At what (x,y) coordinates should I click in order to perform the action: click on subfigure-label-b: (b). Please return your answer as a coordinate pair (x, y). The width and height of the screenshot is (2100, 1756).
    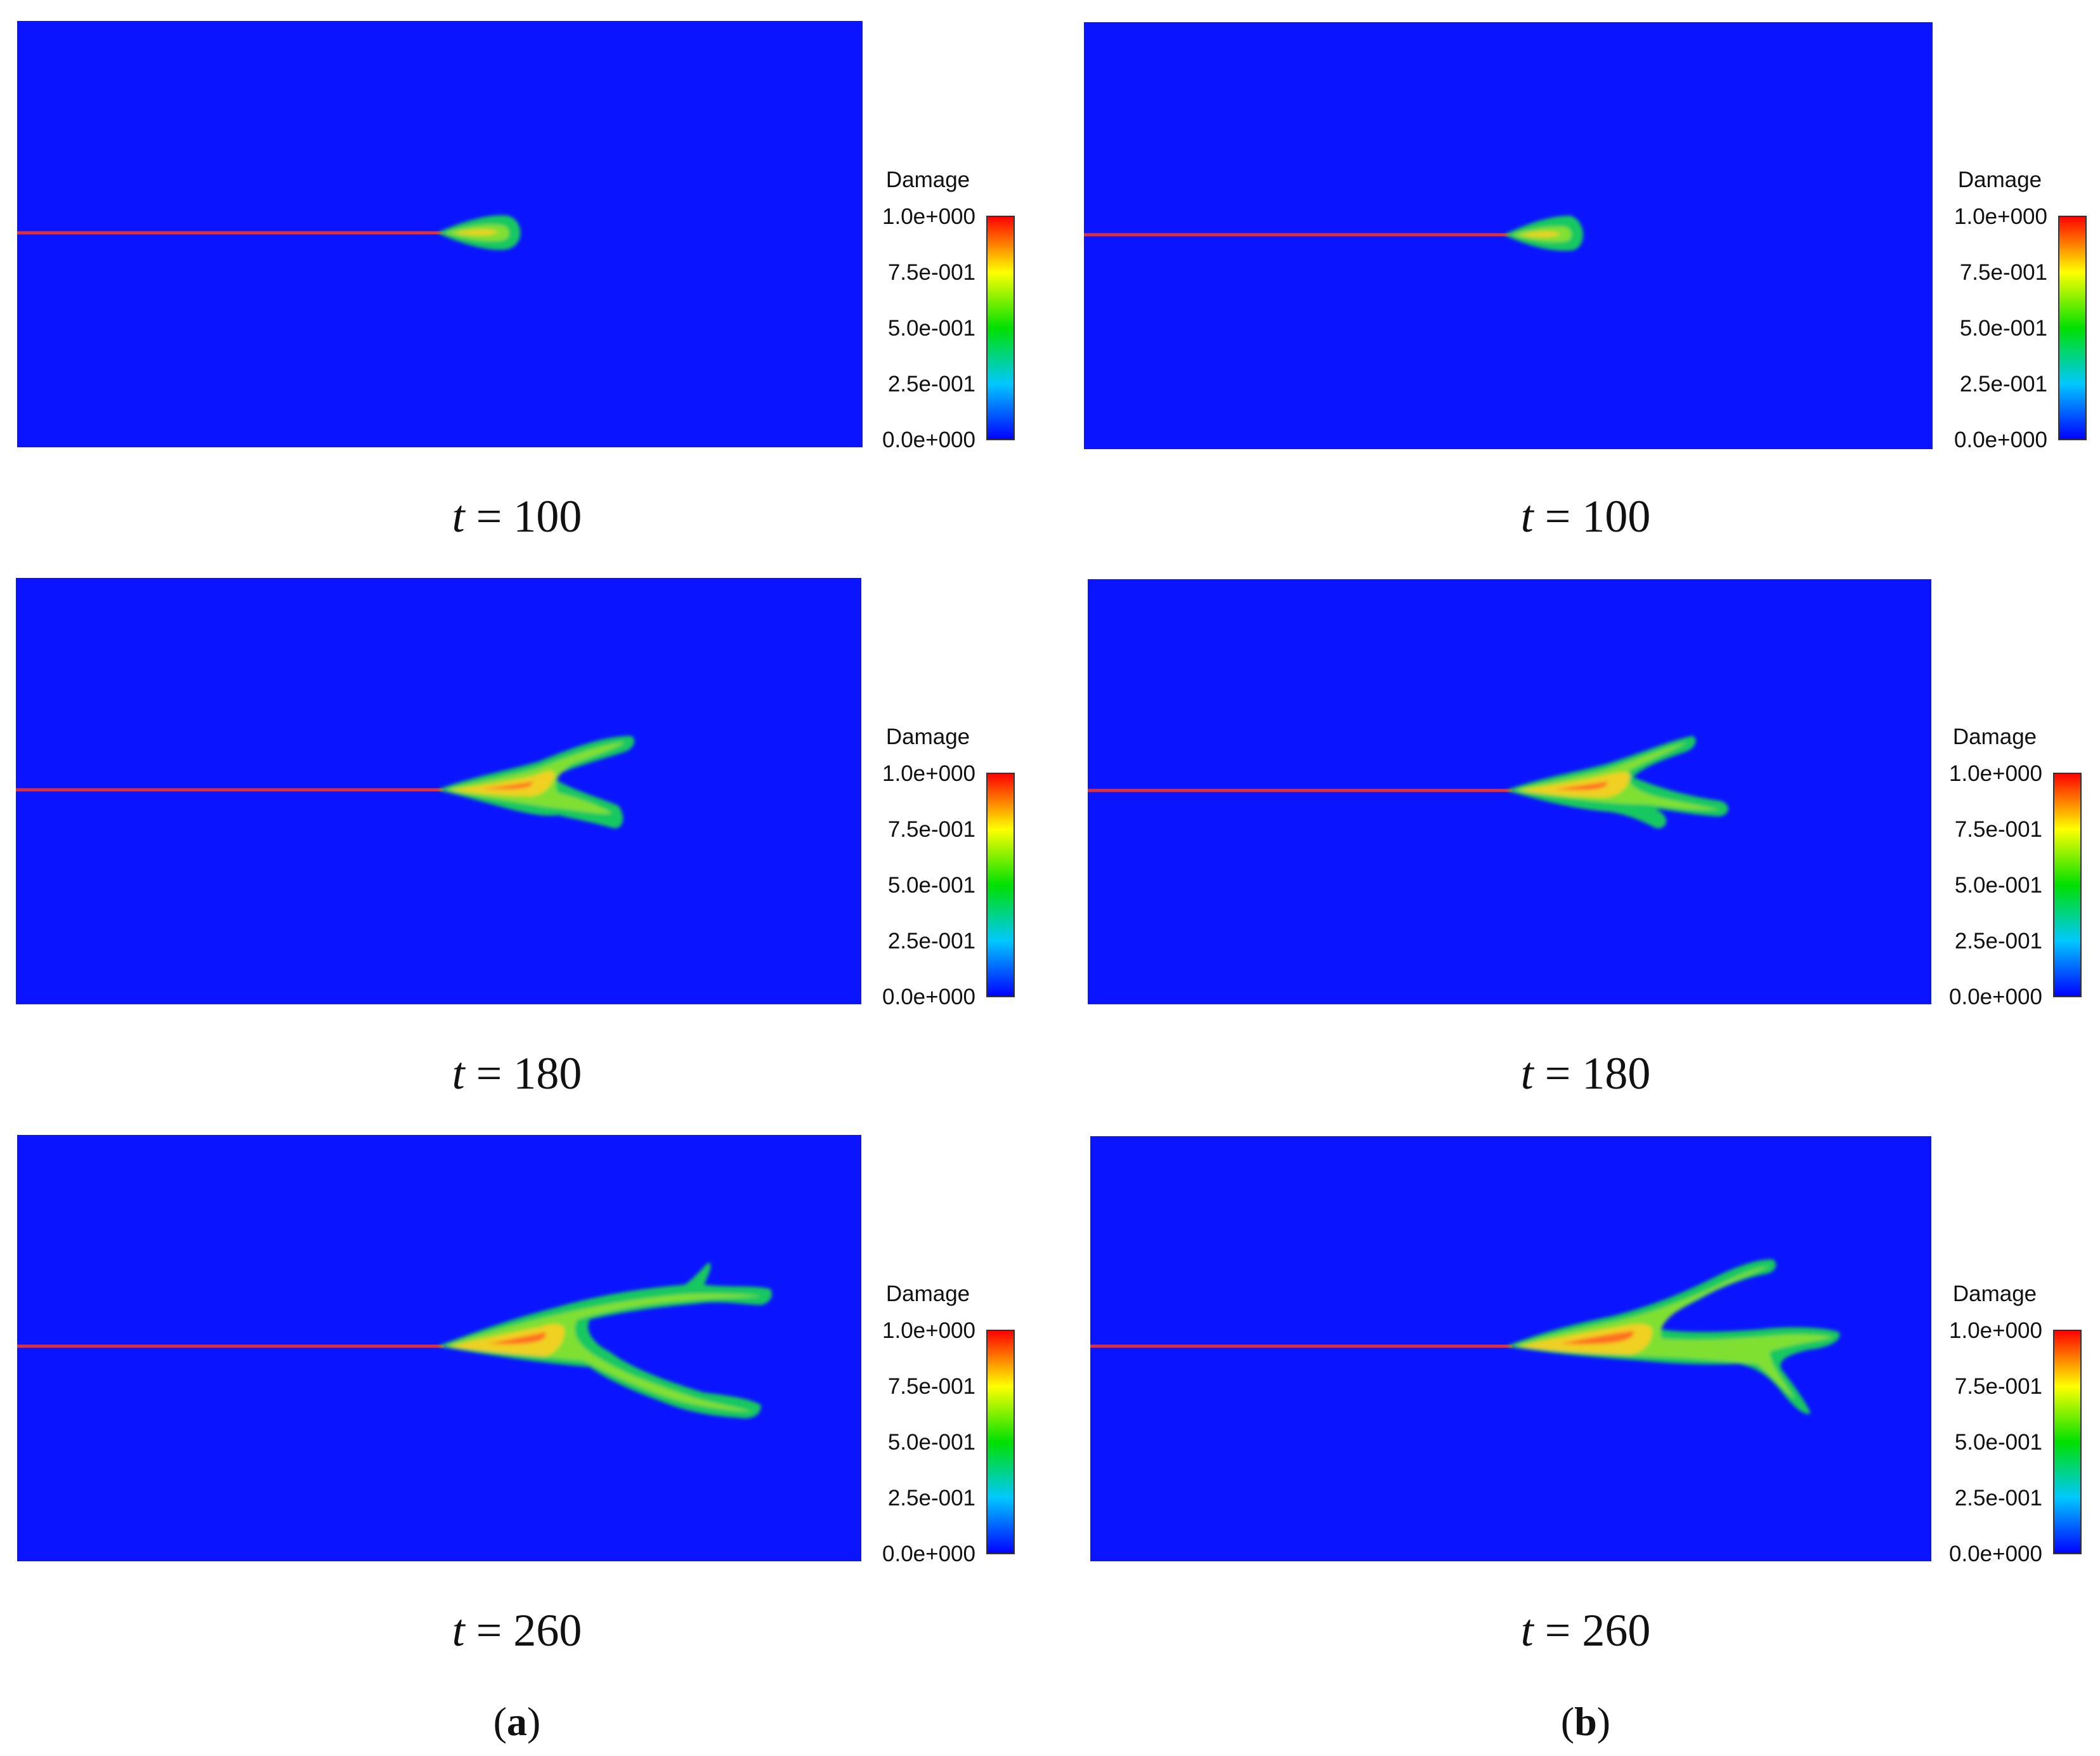
    Looking at the image, I should click on (1585, 1721).